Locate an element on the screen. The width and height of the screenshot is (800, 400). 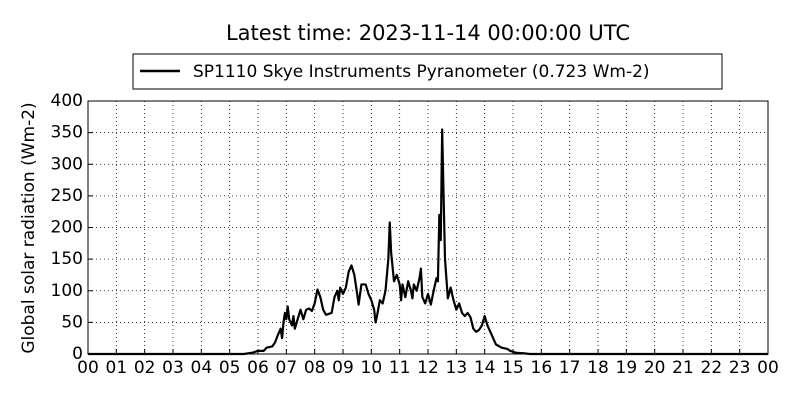
y-tick-label: 300 is located at coordinates (67, 164).